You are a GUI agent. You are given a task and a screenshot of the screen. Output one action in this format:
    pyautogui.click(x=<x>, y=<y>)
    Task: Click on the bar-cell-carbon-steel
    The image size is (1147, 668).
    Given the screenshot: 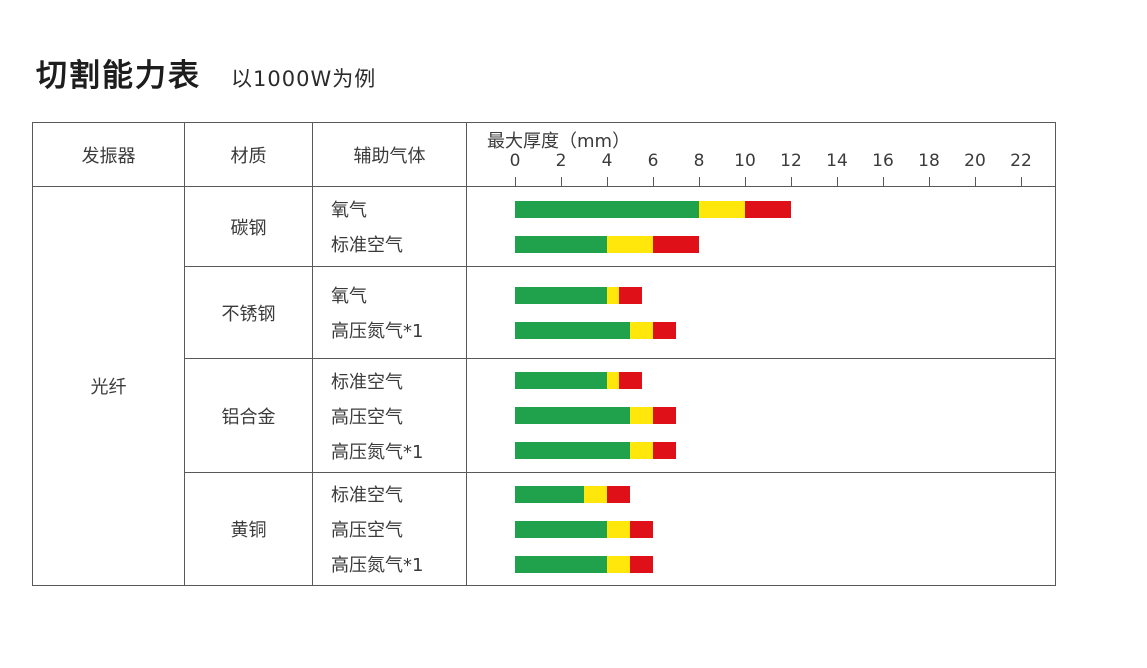 What is the action you would take?
    pyautogui.click(x=761, y=227)
    